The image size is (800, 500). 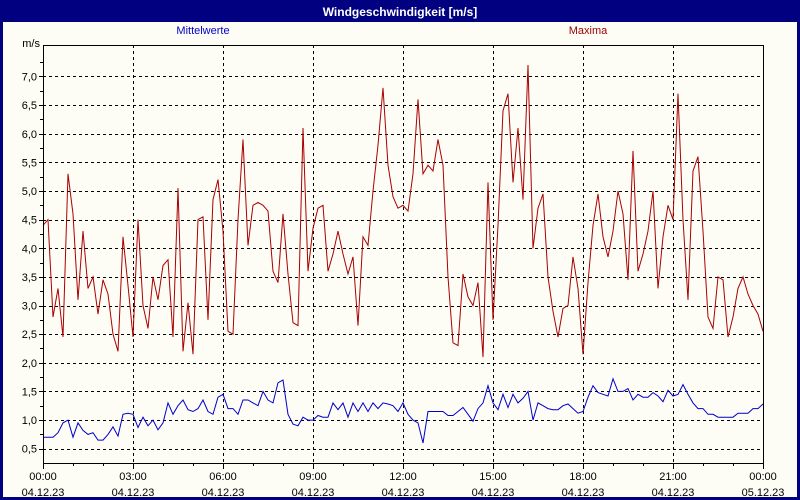 I want to click on x-tick-date-label: 05.12.23, so click(x=763, y=493).